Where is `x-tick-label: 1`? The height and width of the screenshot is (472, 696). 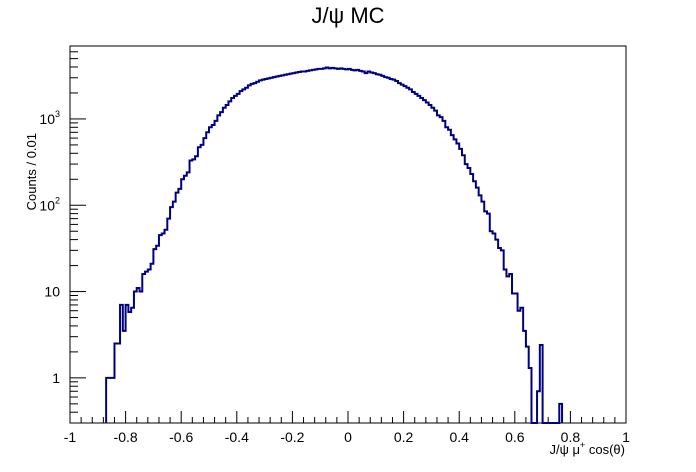 x-tick-label: 1 is located at coordinates (626, 437).